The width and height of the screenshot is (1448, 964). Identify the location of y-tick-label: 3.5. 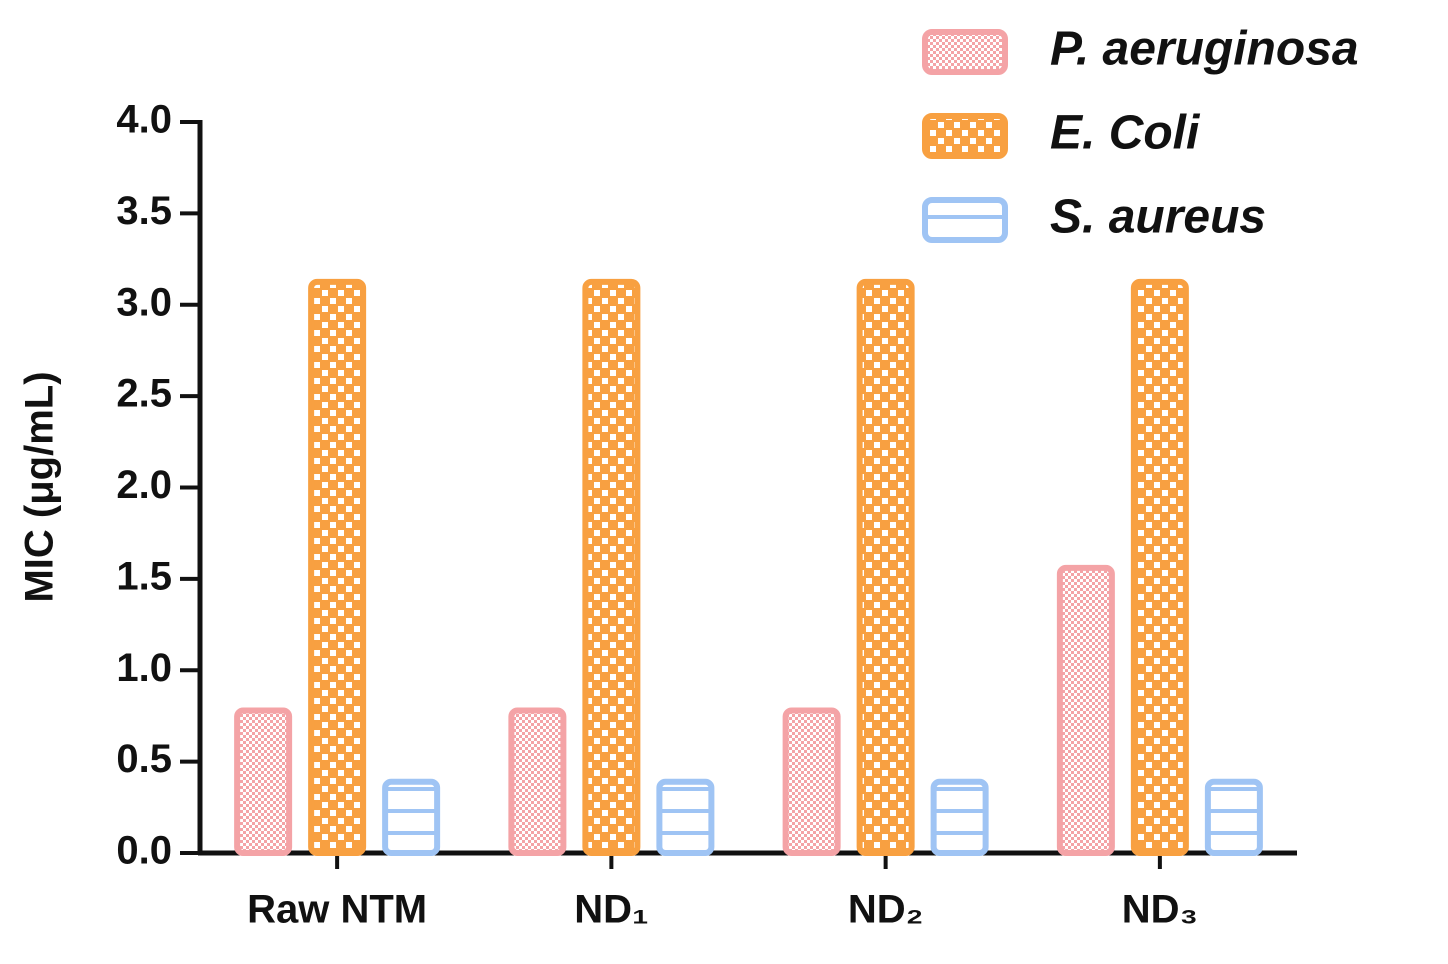
(144, 211).